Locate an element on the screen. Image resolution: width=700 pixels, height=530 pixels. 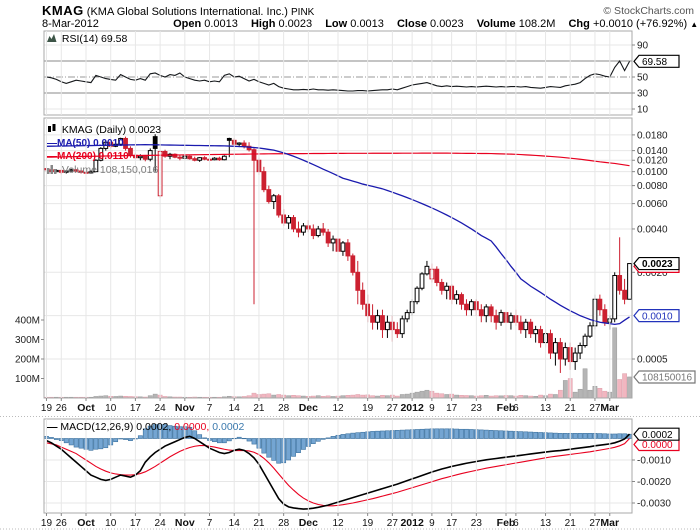
svg-text: 0.0010 is located at coordinates (657, 316).